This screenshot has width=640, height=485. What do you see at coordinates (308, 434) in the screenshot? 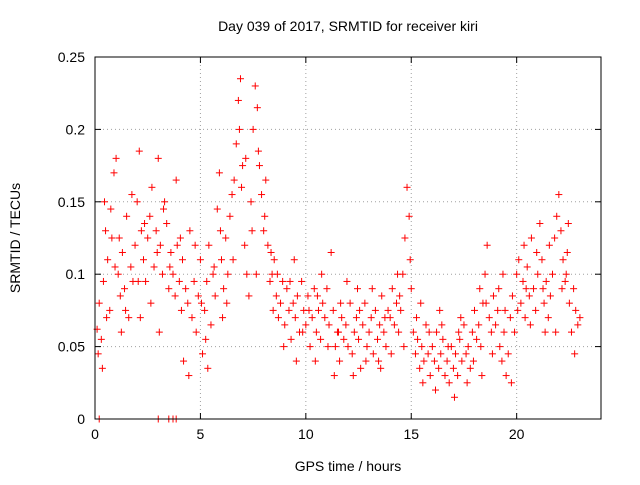
I see `x-tick-labels: 0 5 10 15 20` at bounding box center [308, 434].